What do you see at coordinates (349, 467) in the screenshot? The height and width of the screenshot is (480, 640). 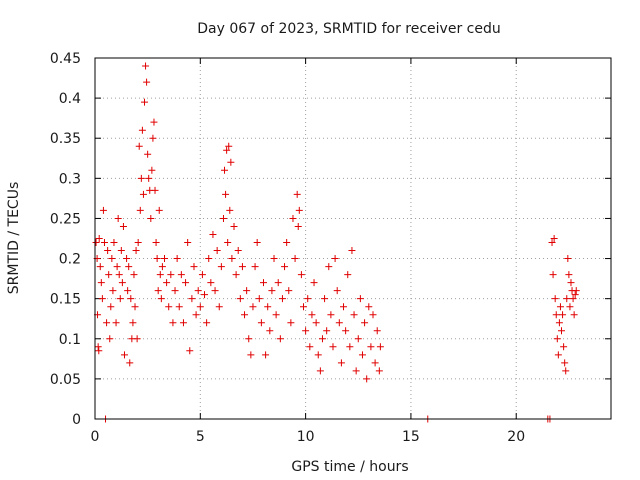 I see `x-axis-label: GPS time / hours` at bounding box center [349, 467].